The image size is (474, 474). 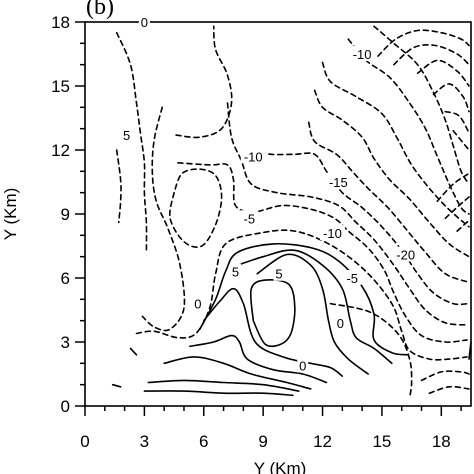 What do you see at coordinates (65, 342) in the screenshot?
I see `y-tick-label: 3` at bounding box center [65, 342].